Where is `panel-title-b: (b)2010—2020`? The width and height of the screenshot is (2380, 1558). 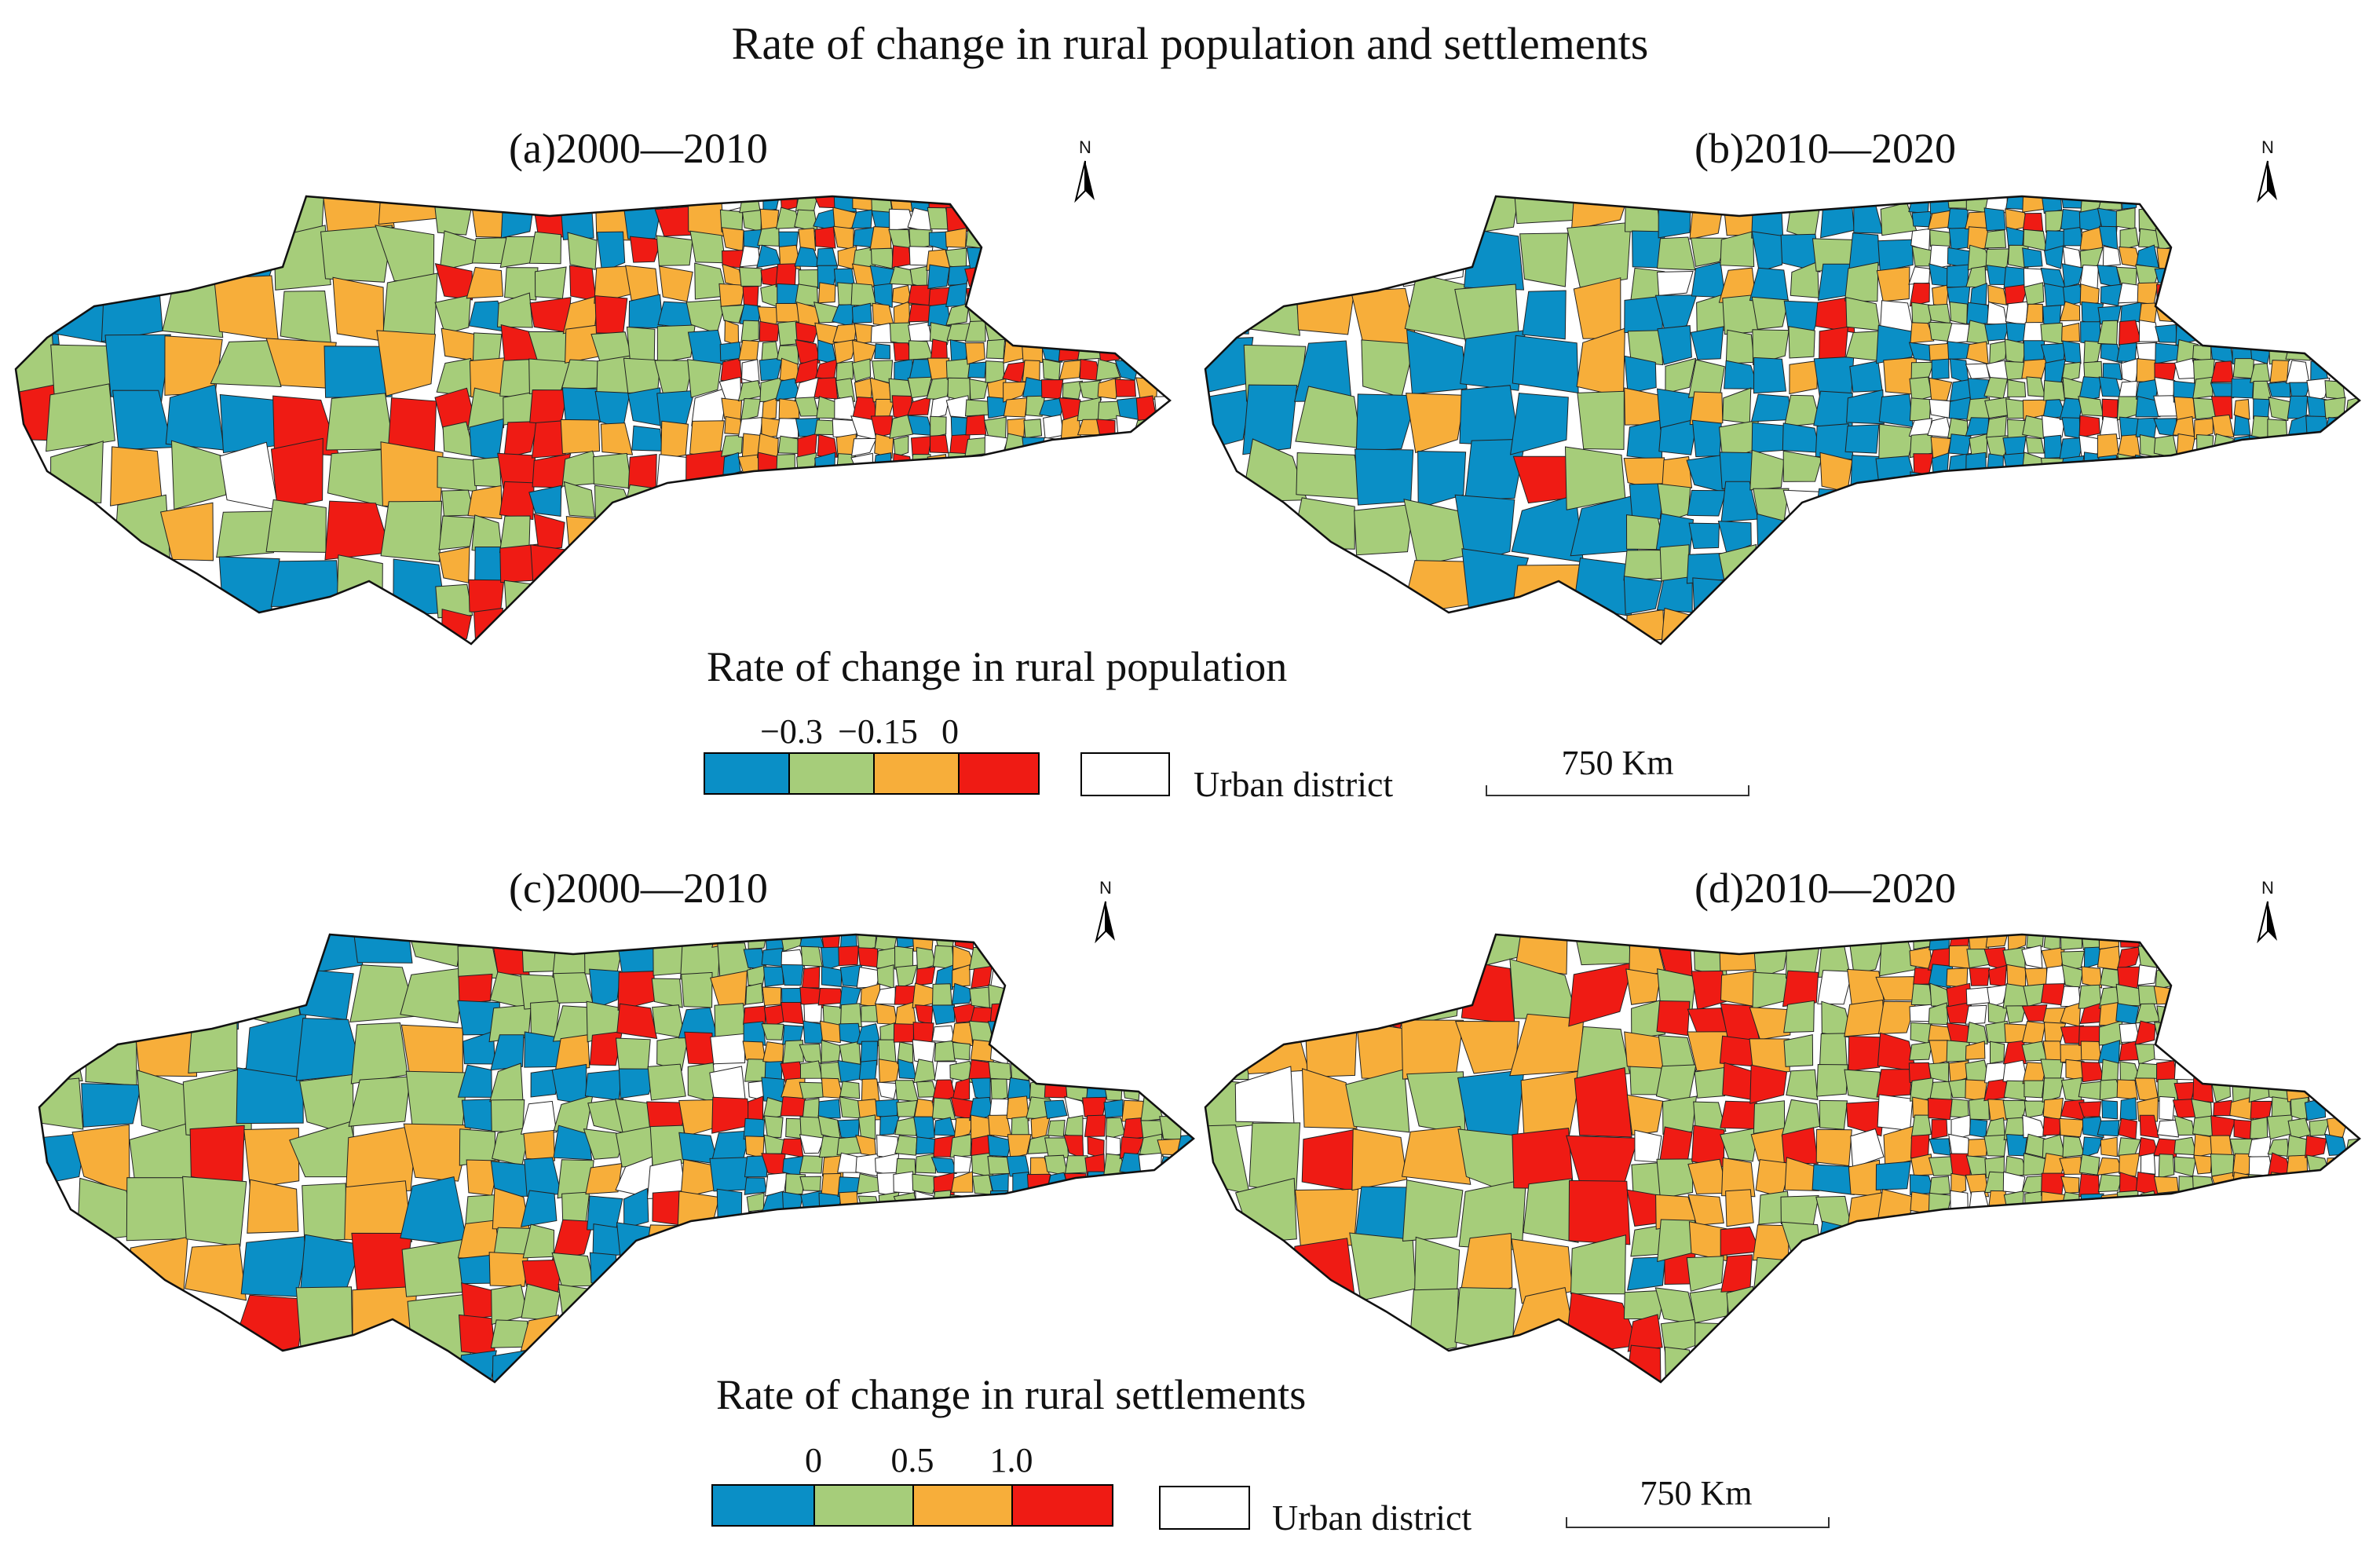
panel-title-b: (b)2010—2020 is located at coordinates (1825, 148).